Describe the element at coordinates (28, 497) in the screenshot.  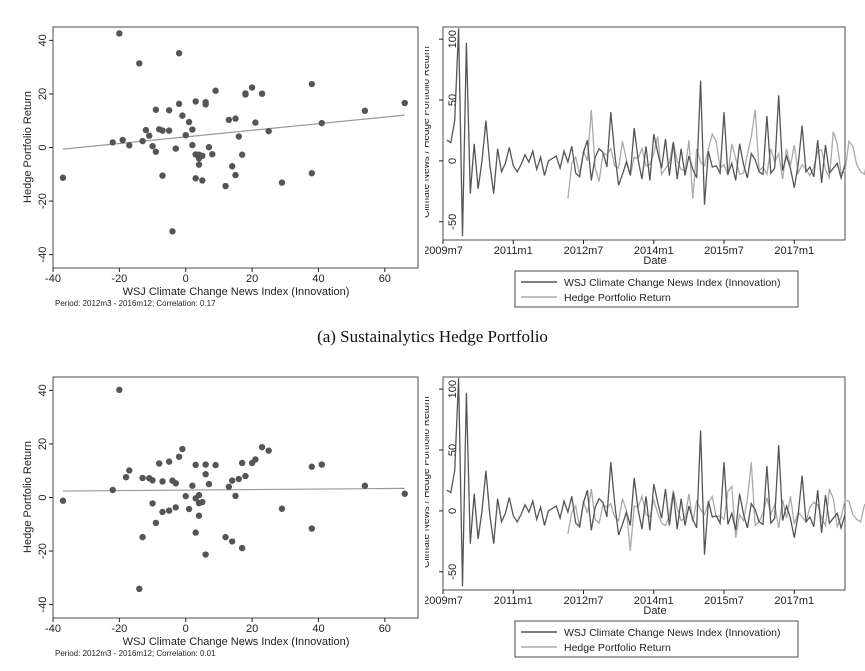
I see `y-axis-label: Hedge Portfolio Return` at that location.